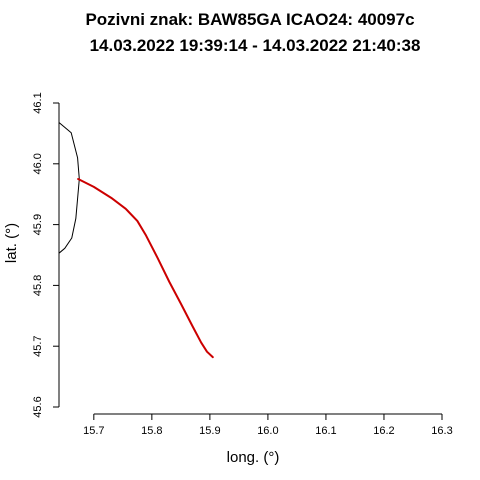  What do you see at coordinates (253, 457) in the screenshot?
I see `x-axis-label: long. (°)` at bounding box center [253, 457].